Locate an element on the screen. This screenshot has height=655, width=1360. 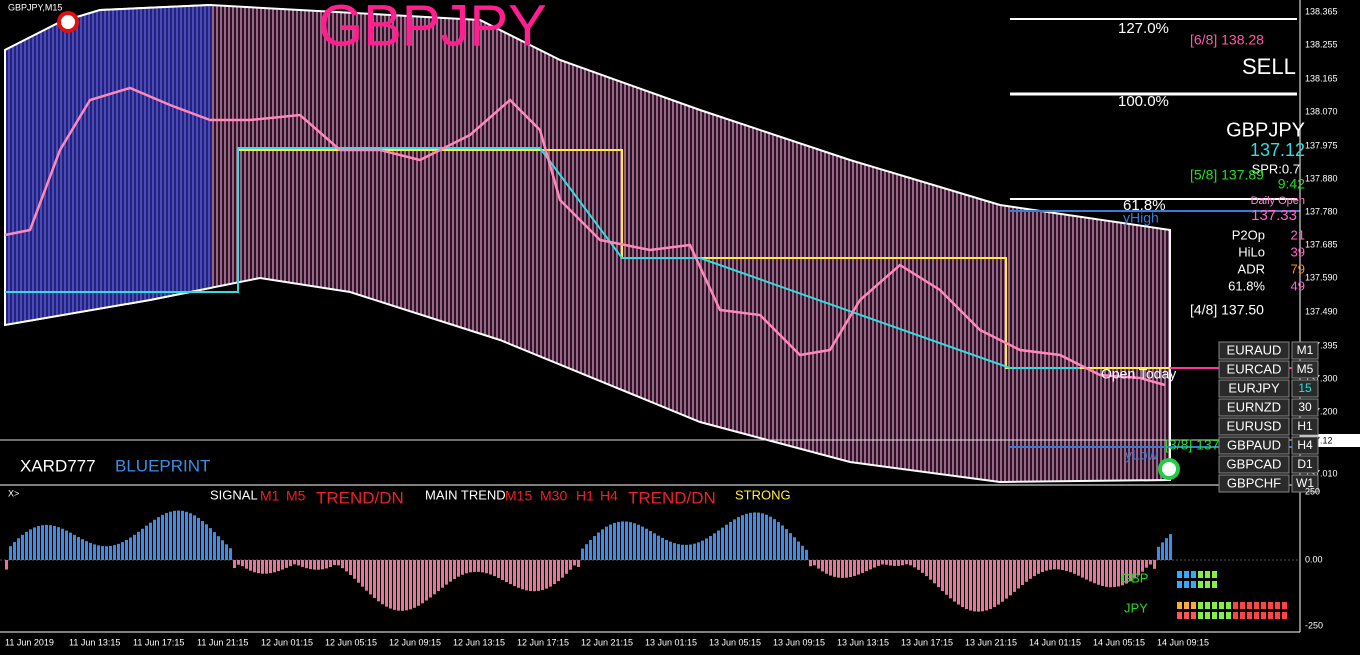
symbol-button-label: EURAUD is located at coordinates (1254, 349).